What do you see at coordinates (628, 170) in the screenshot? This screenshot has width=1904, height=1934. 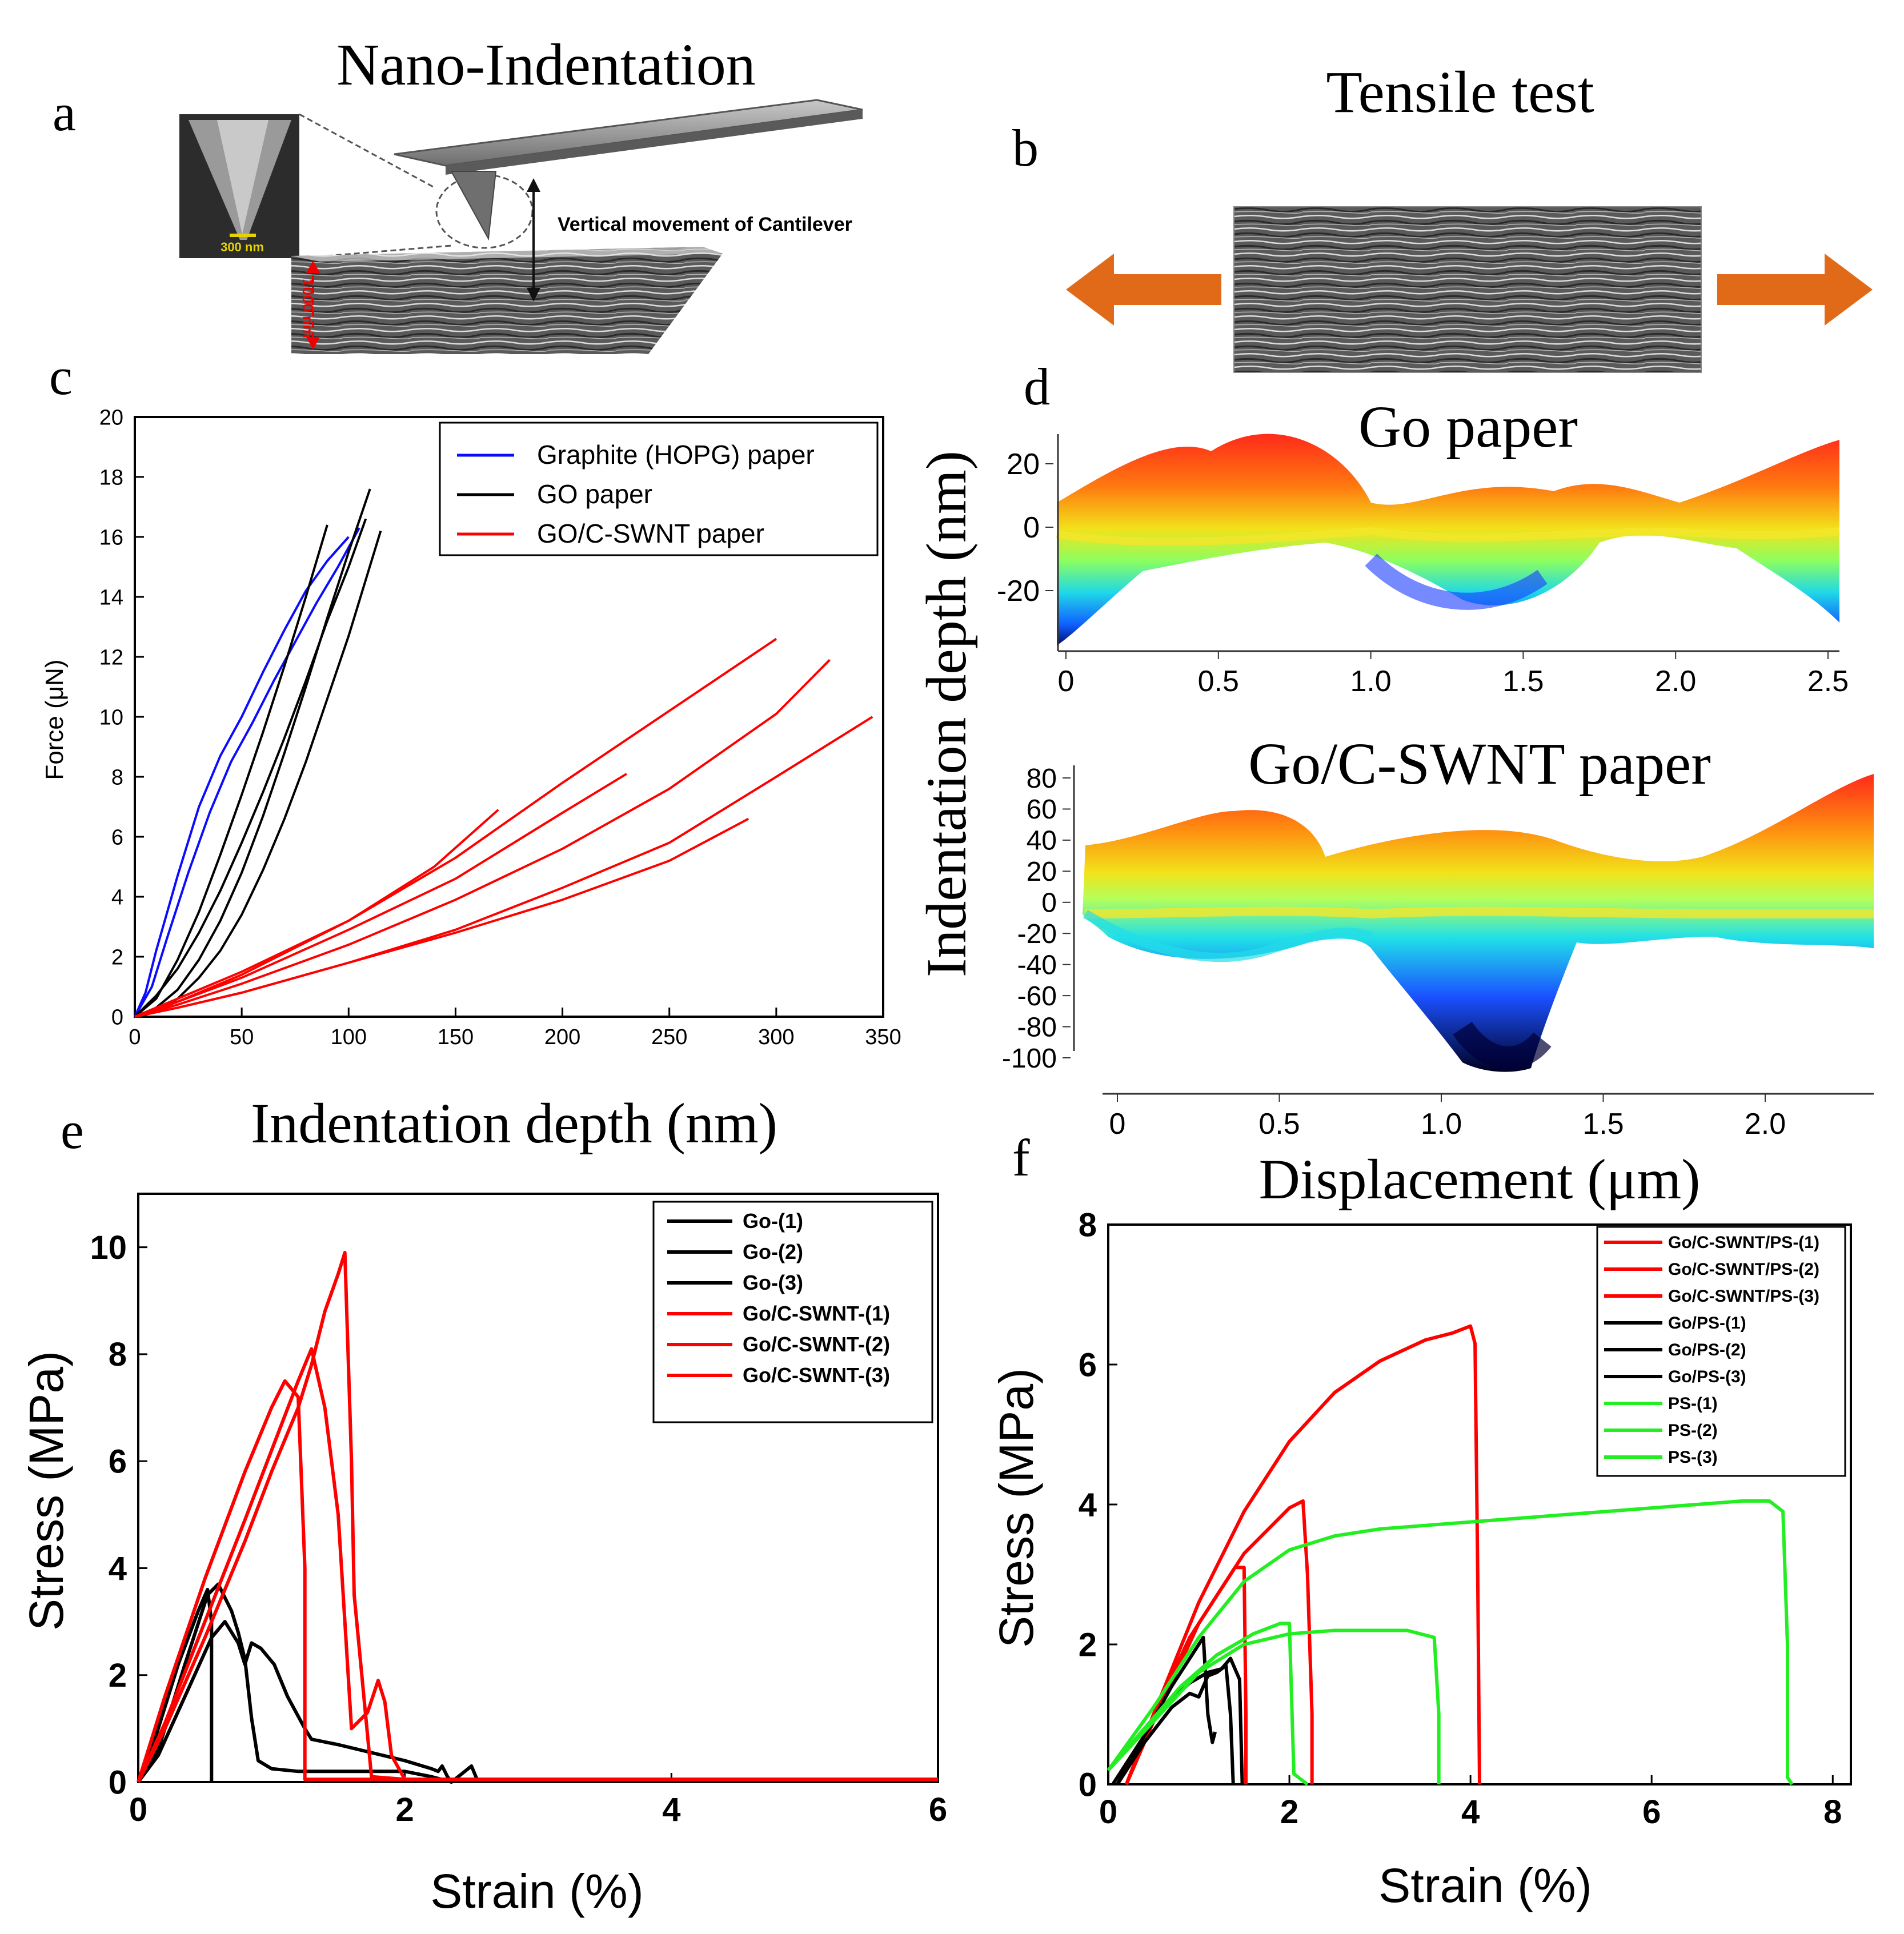 I see `cantilever-icon` at bounding box center [628, 170].